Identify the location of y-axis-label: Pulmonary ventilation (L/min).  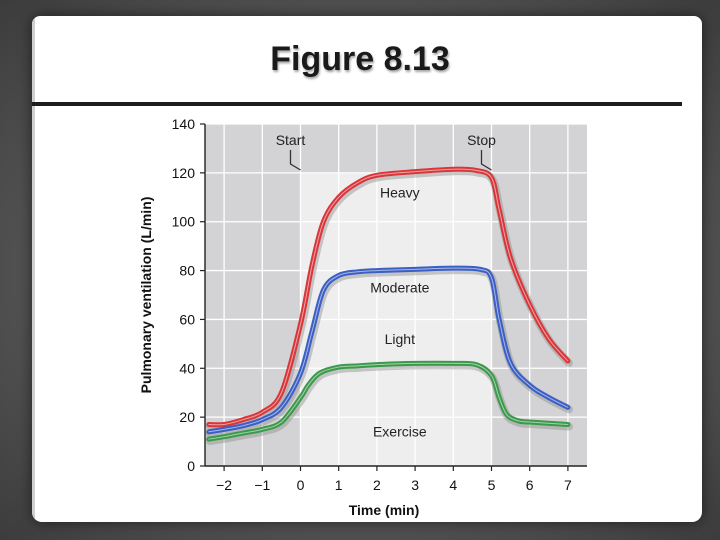
(146, 295).